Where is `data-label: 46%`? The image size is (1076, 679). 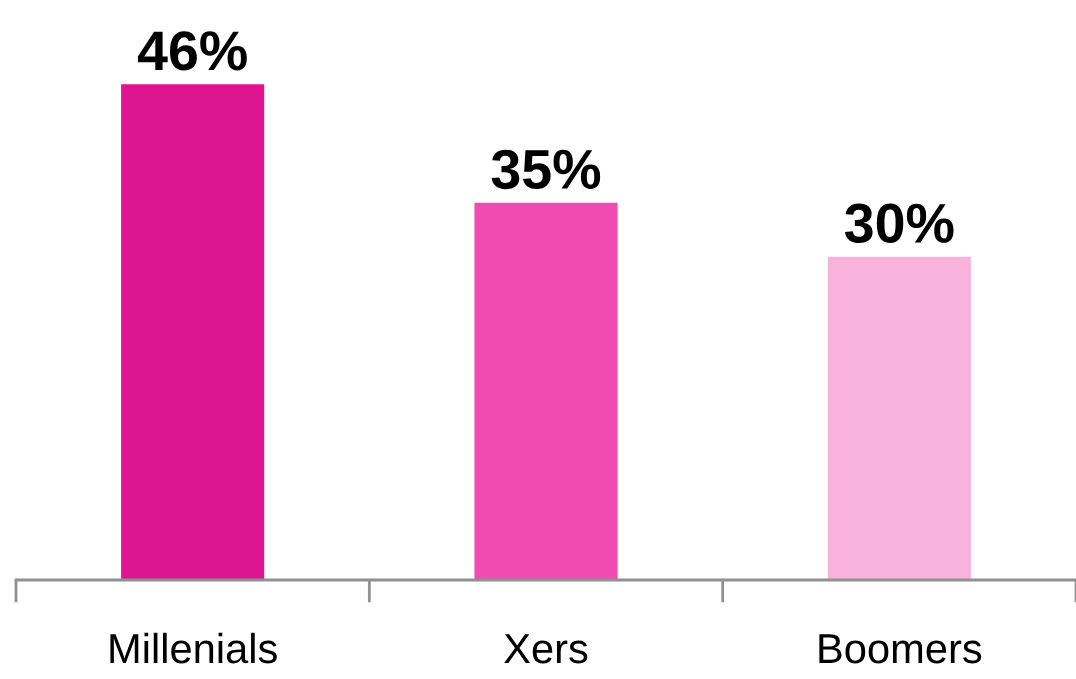
data-label: 46% is located at coordinates (192, 51).